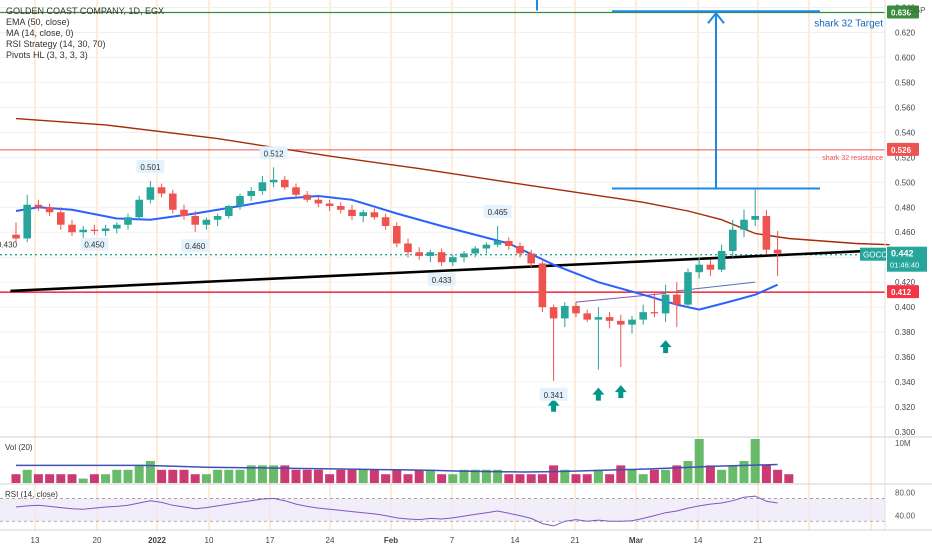  I want to click on currency-label: EGP, so click(917, 10).